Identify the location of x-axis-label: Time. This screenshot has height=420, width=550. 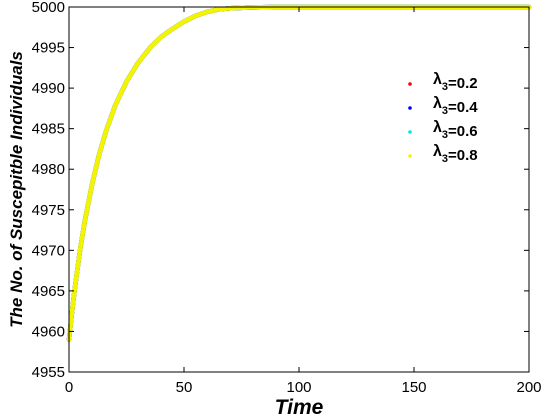
(299, 407).